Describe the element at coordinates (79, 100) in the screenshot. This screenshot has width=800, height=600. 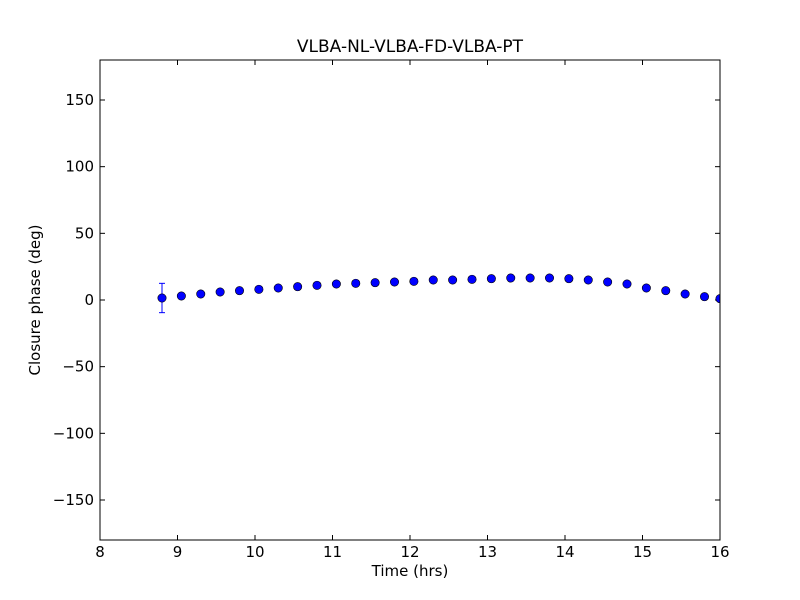
I see `y-tick-label: 150` at that location.